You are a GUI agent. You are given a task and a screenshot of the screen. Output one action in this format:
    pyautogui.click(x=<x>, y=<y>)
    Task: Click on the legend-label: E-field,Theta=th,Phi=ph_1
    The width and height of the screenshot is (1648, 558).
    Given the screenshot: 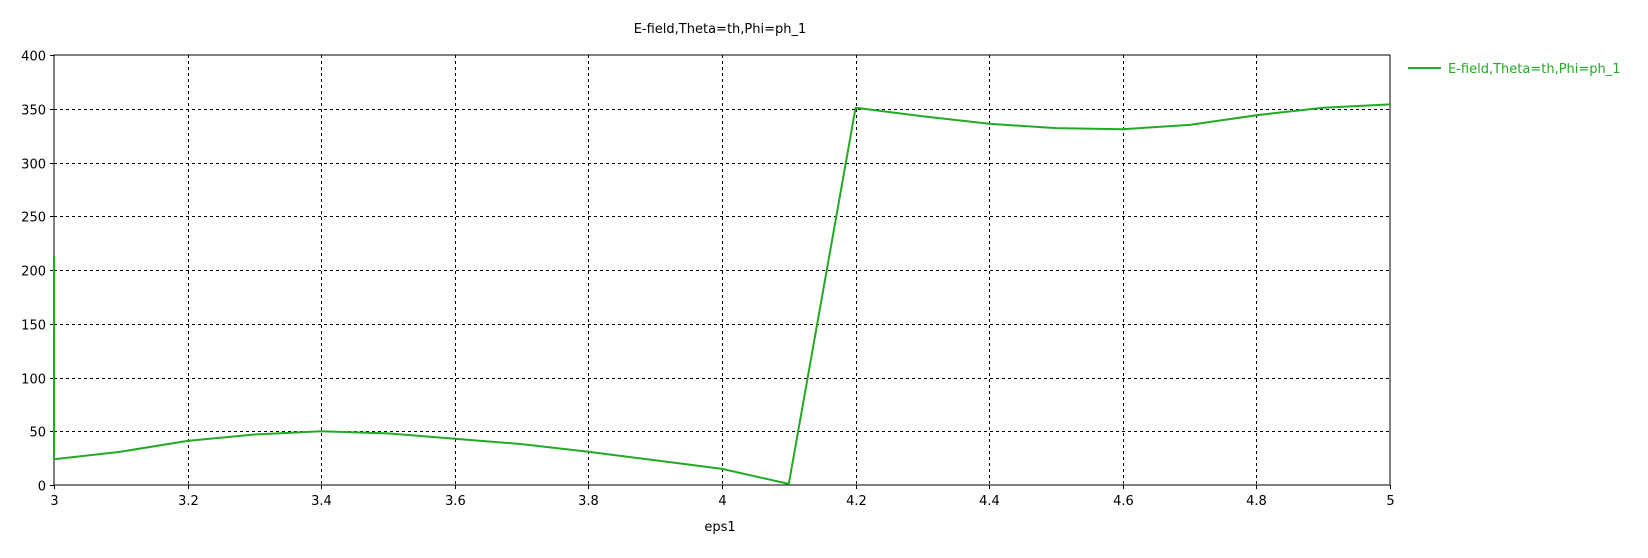 What is the action you would take?
    pyautogui.click(x=1534, y=69)
    